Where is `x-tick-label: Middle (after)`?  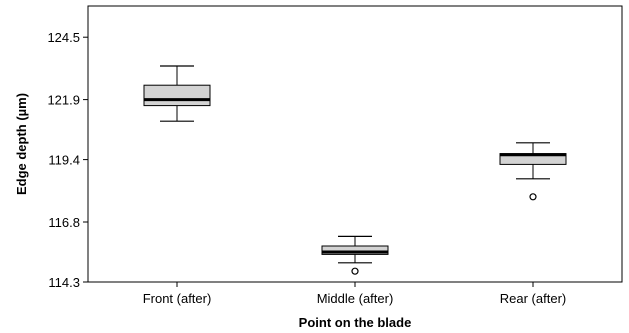
x-tick-label: Middle (after) is located at coordinates (355, 298).